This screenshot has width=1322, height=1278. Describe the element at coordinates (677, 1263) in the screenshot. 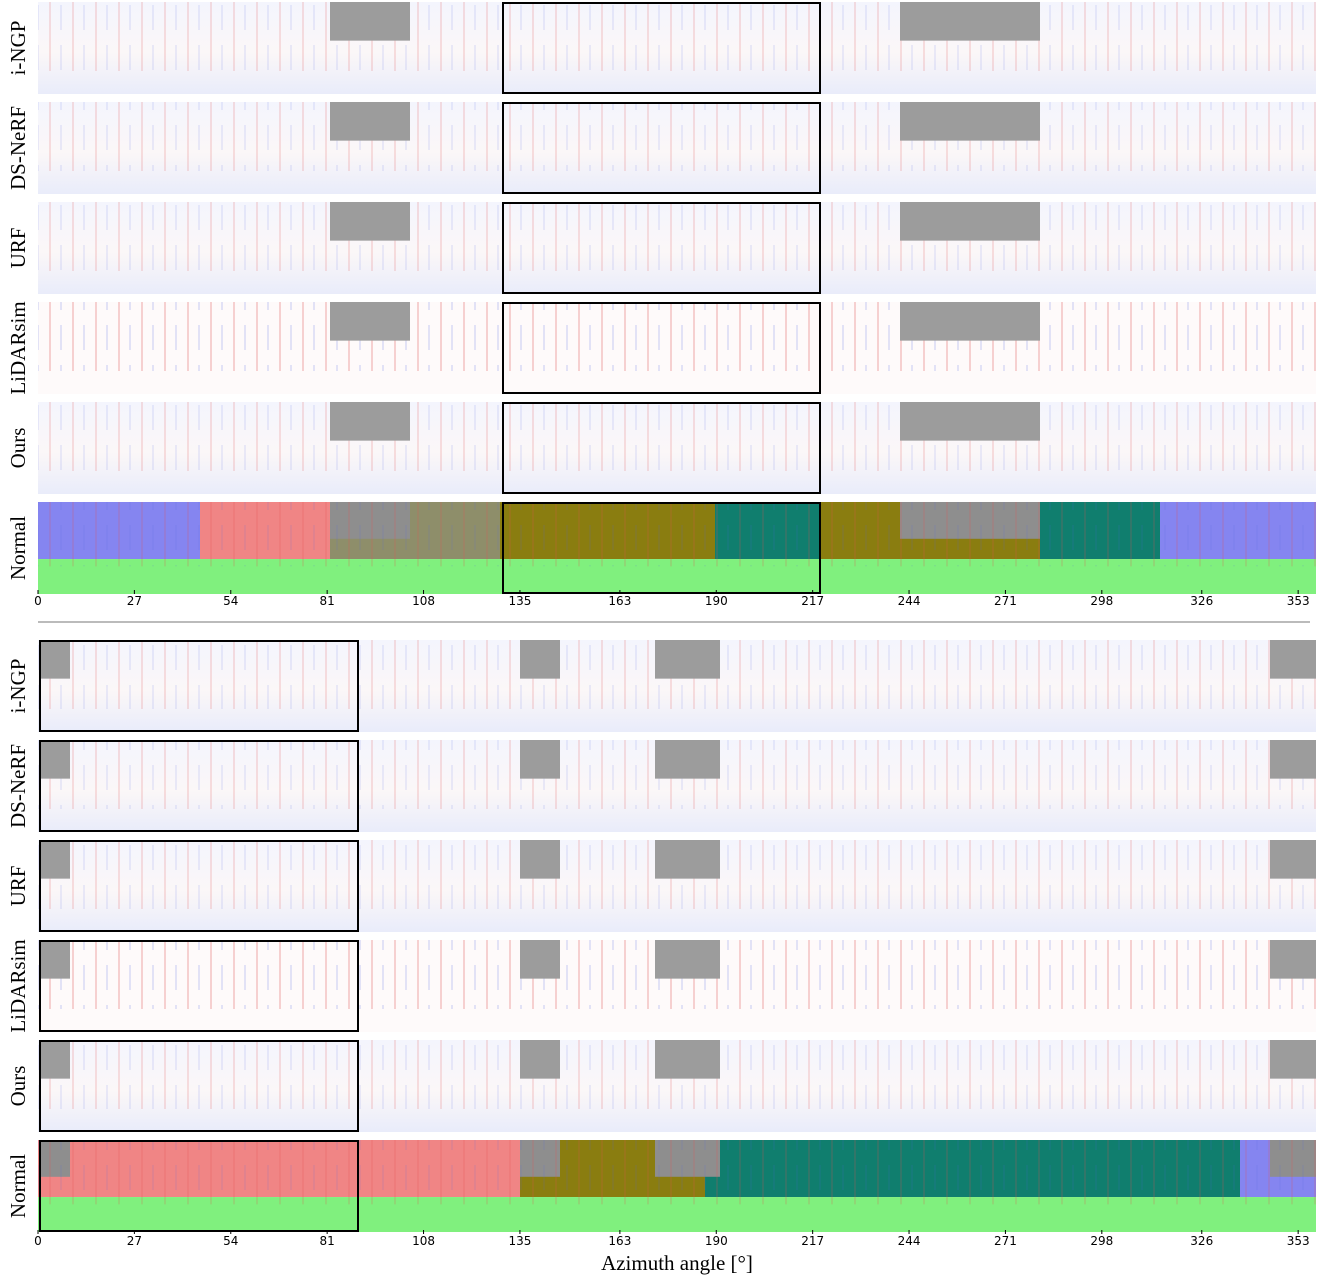

I see `x-axis-label: Azimuth angle [°]` at that location.